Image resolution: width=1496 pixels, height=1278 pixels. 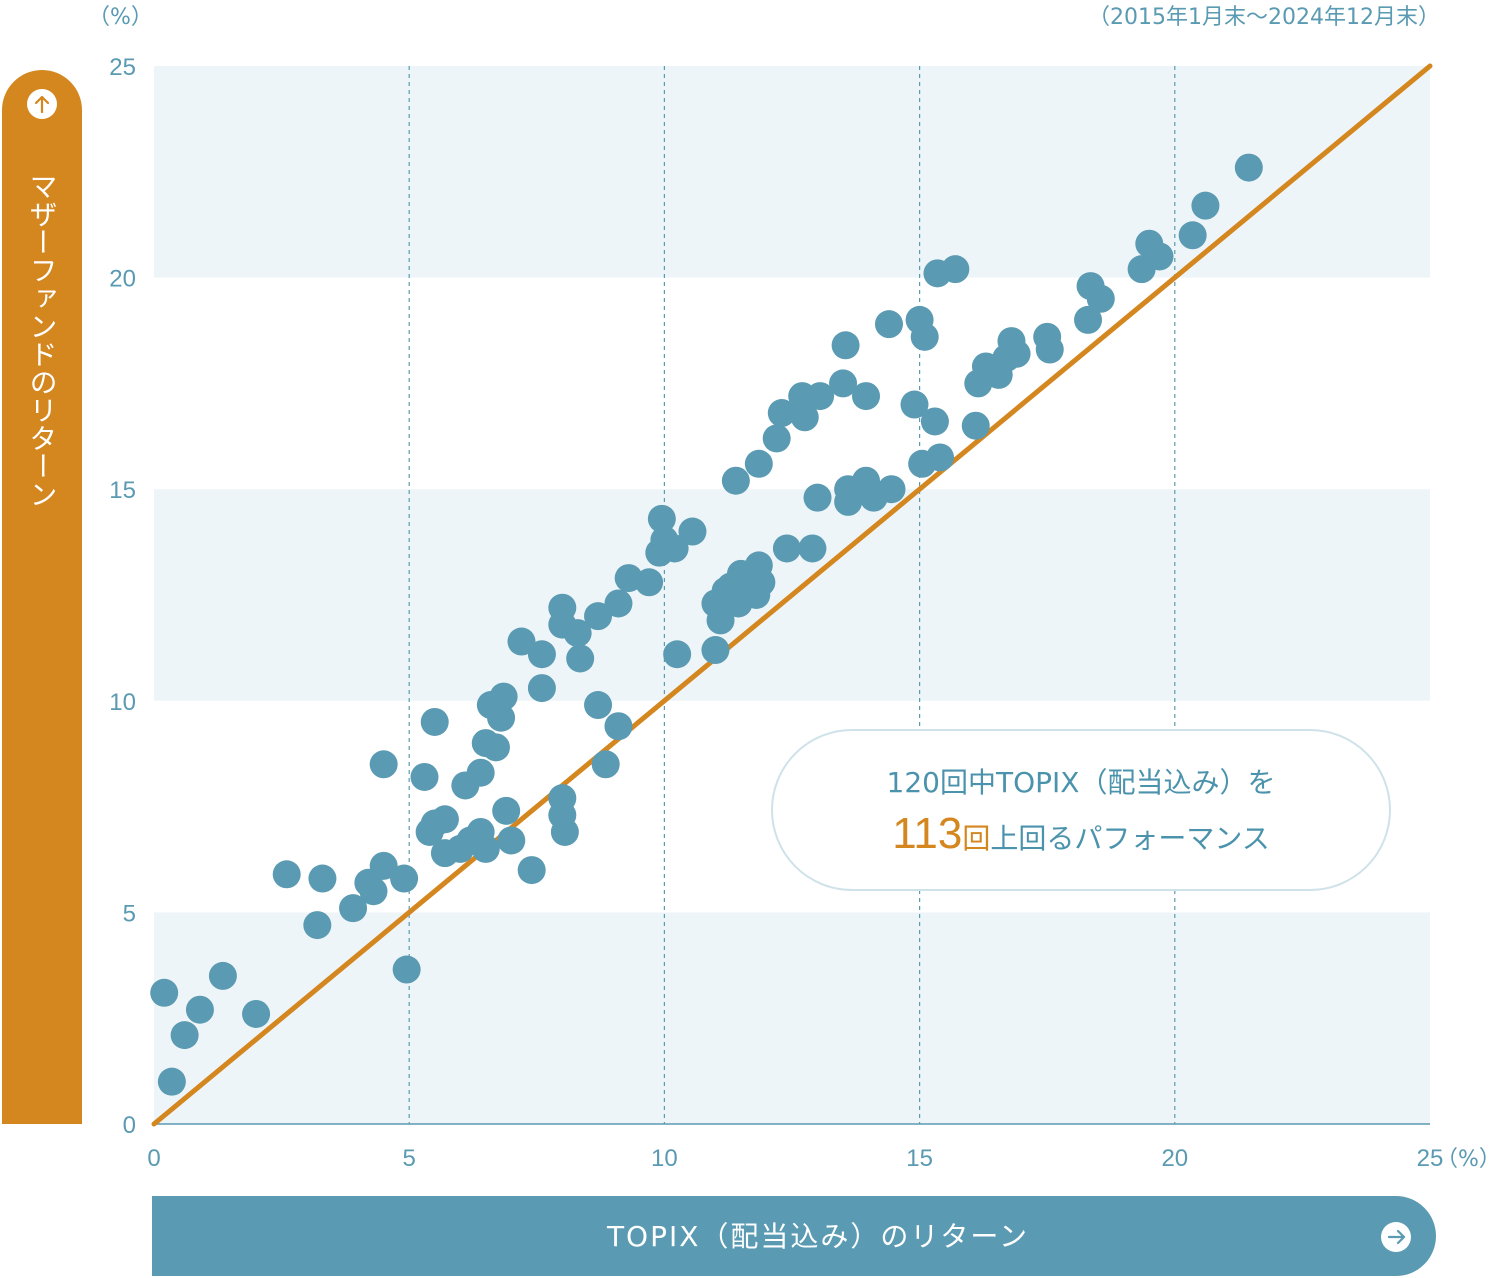 What do you see at coordinates (42, 597) in the screenshot?
I see `y-axis-title-bar: マザーファンドのリターン` at bounding box center [42, 597].